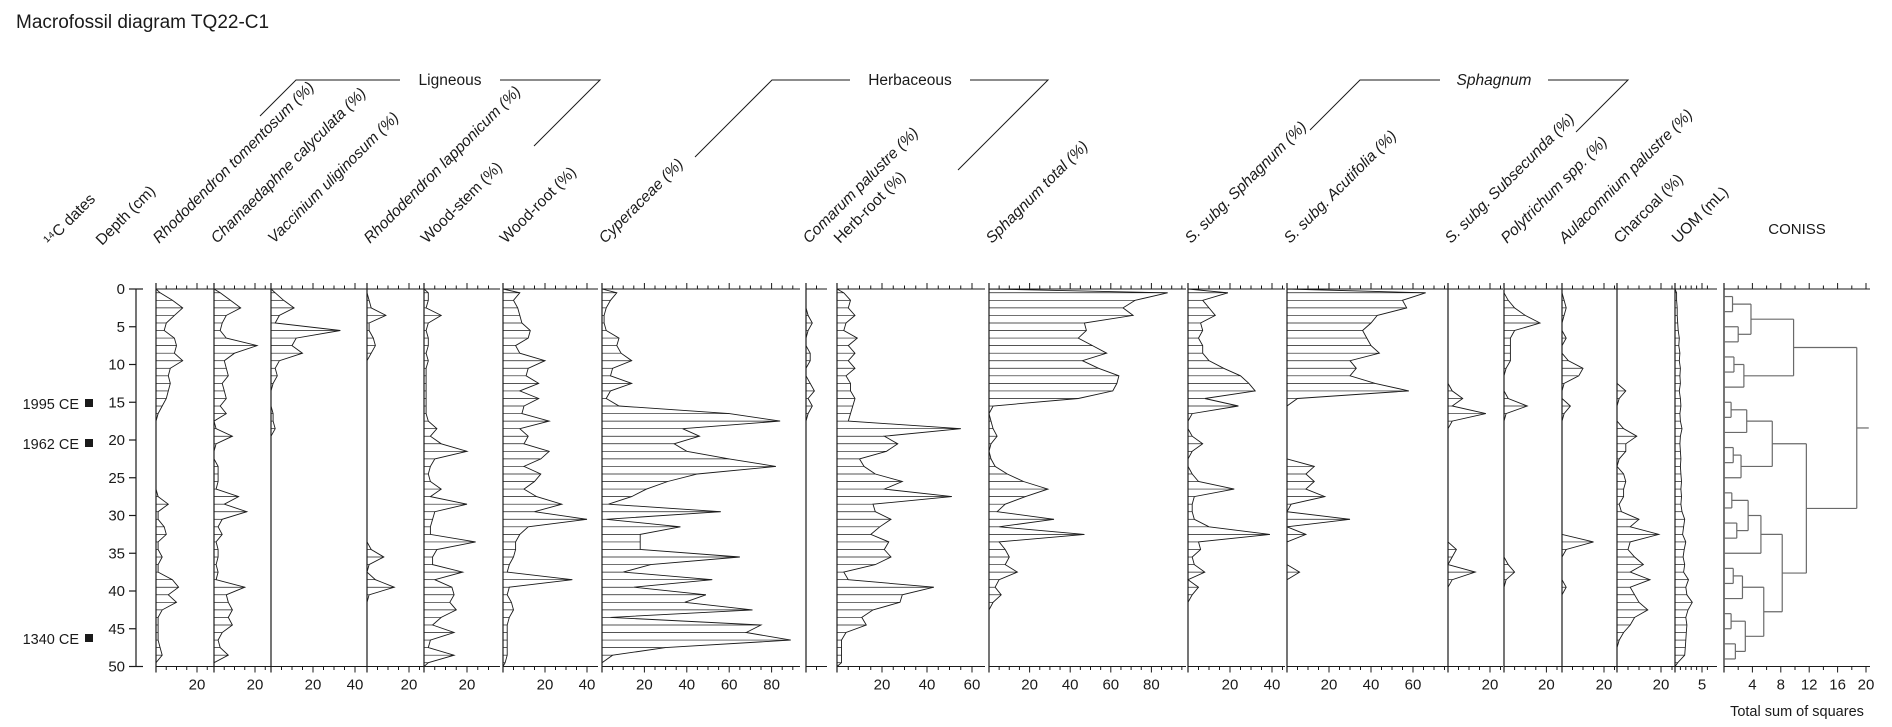 Image resolution: width=1892 pixels, height=727 pixels. I want to click on depth-tick-label: 40, so click(116, 591).